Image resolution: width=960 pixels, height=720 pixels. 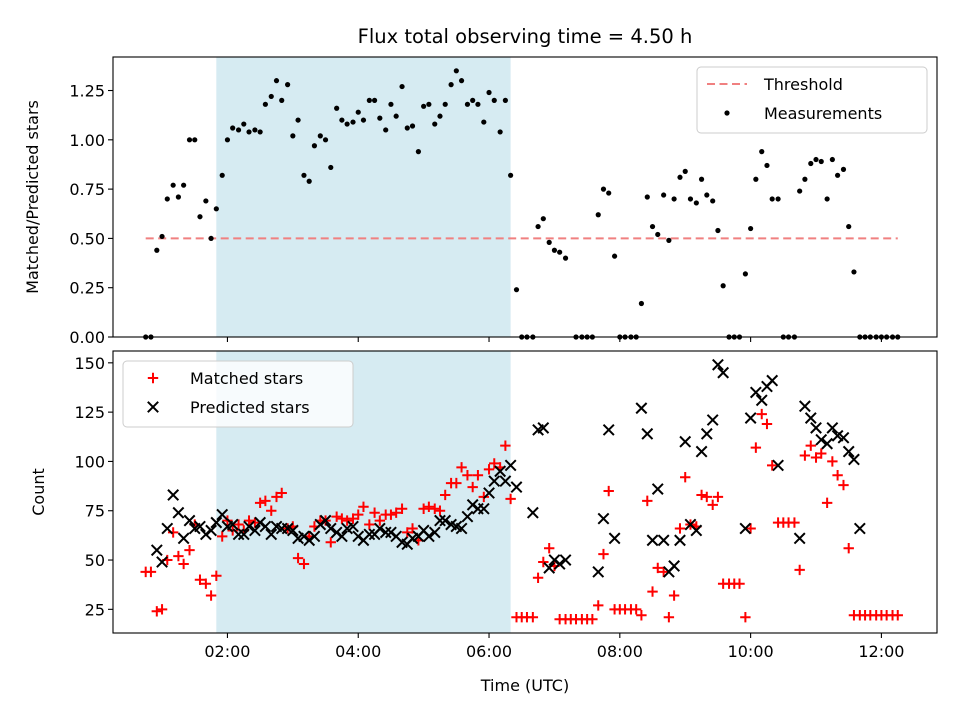 What do you see at coordinates (87, 288) in the screenshot?
I see `y-tick-label: 0.25` at bounding box center [87, 288].